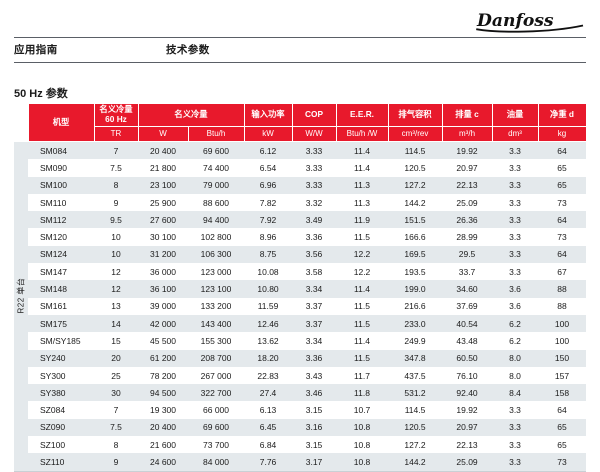 The image size is (600, 472). What do you see at coordinates (467, 358) in the screenshot?
I see `cell-flow: 60.50` at bounding box center [467, 358].